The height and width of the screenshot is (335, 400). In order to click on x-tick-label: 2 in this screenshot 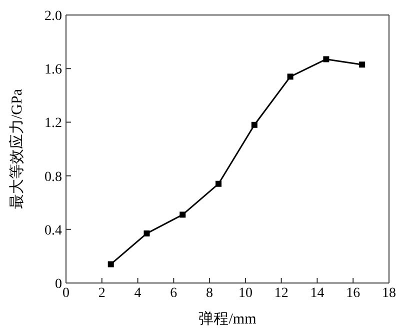, I will do `click(102, 293)`.